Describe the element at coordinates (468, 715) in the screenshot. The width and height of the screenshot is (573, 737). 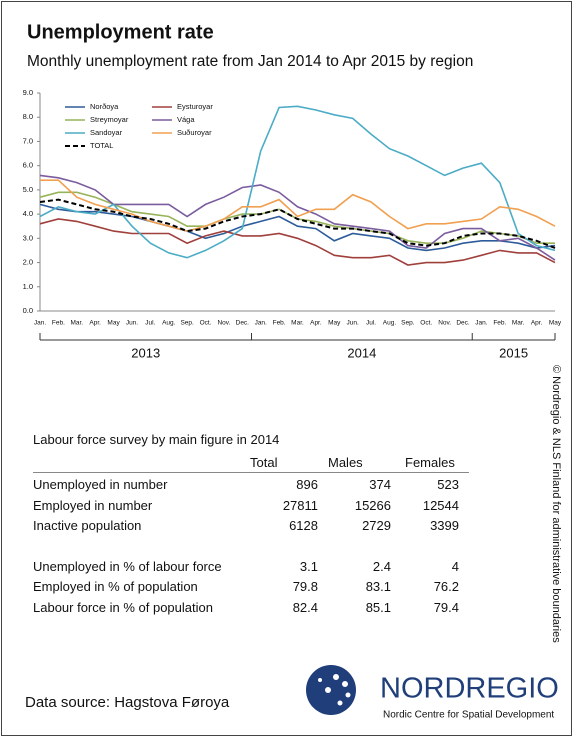
I see `logo-tagline: Nordic Centre for Spatial Development` at that location.